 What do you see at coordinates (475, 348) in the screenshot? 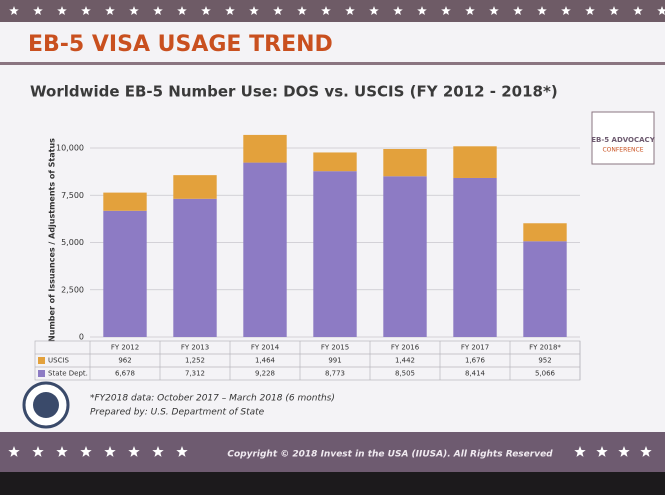
I see `x-tick-label: FY 2017` at bounding box center [475, 348].